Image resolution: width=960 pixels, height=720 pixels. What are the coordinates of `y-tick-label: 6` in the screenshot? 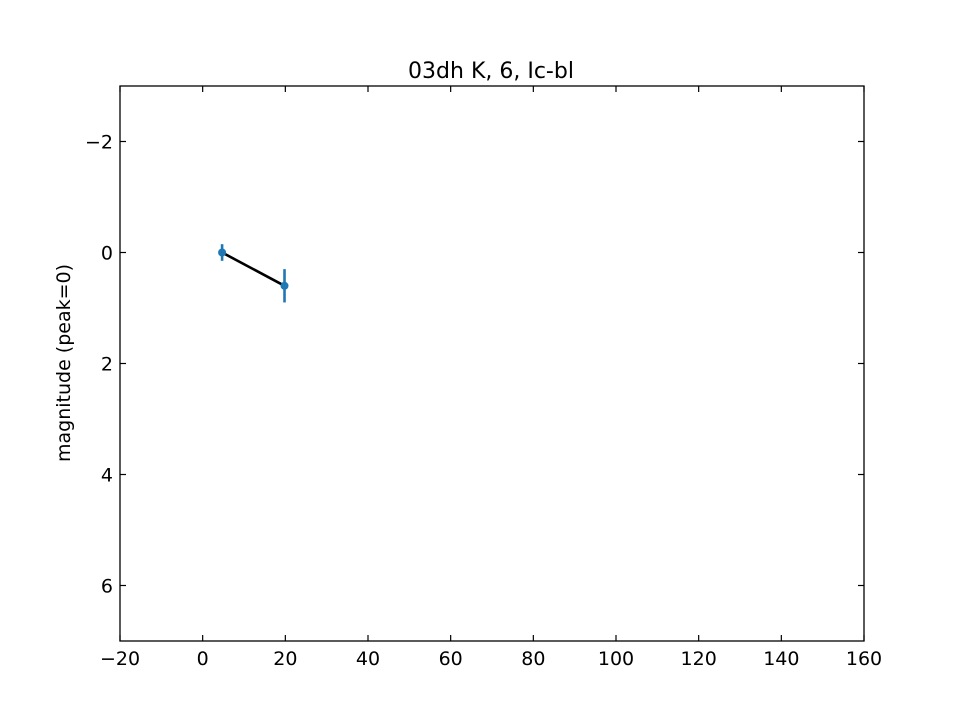 It's located at (107, 587).